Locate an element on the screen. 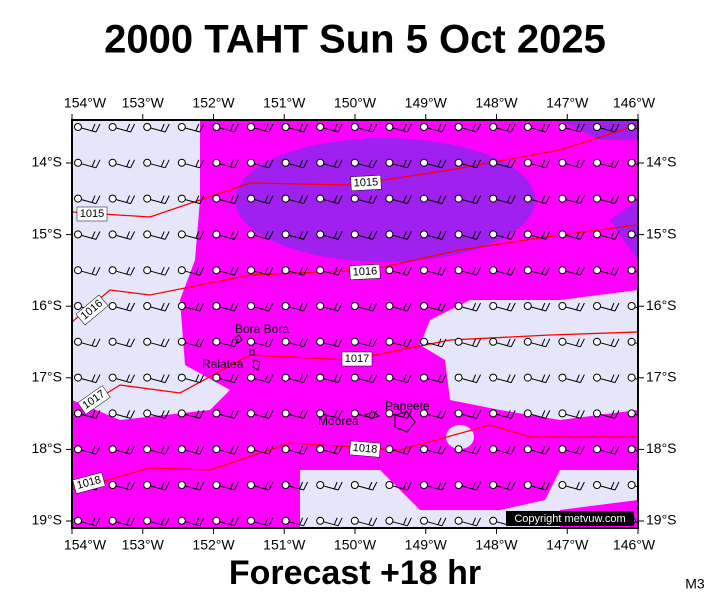 Image resolution: width=711 pixels, height=600 pixels. map-title: 2000 TAHT Sun 5 Oct 2025 is located at coordinates (355, 40).